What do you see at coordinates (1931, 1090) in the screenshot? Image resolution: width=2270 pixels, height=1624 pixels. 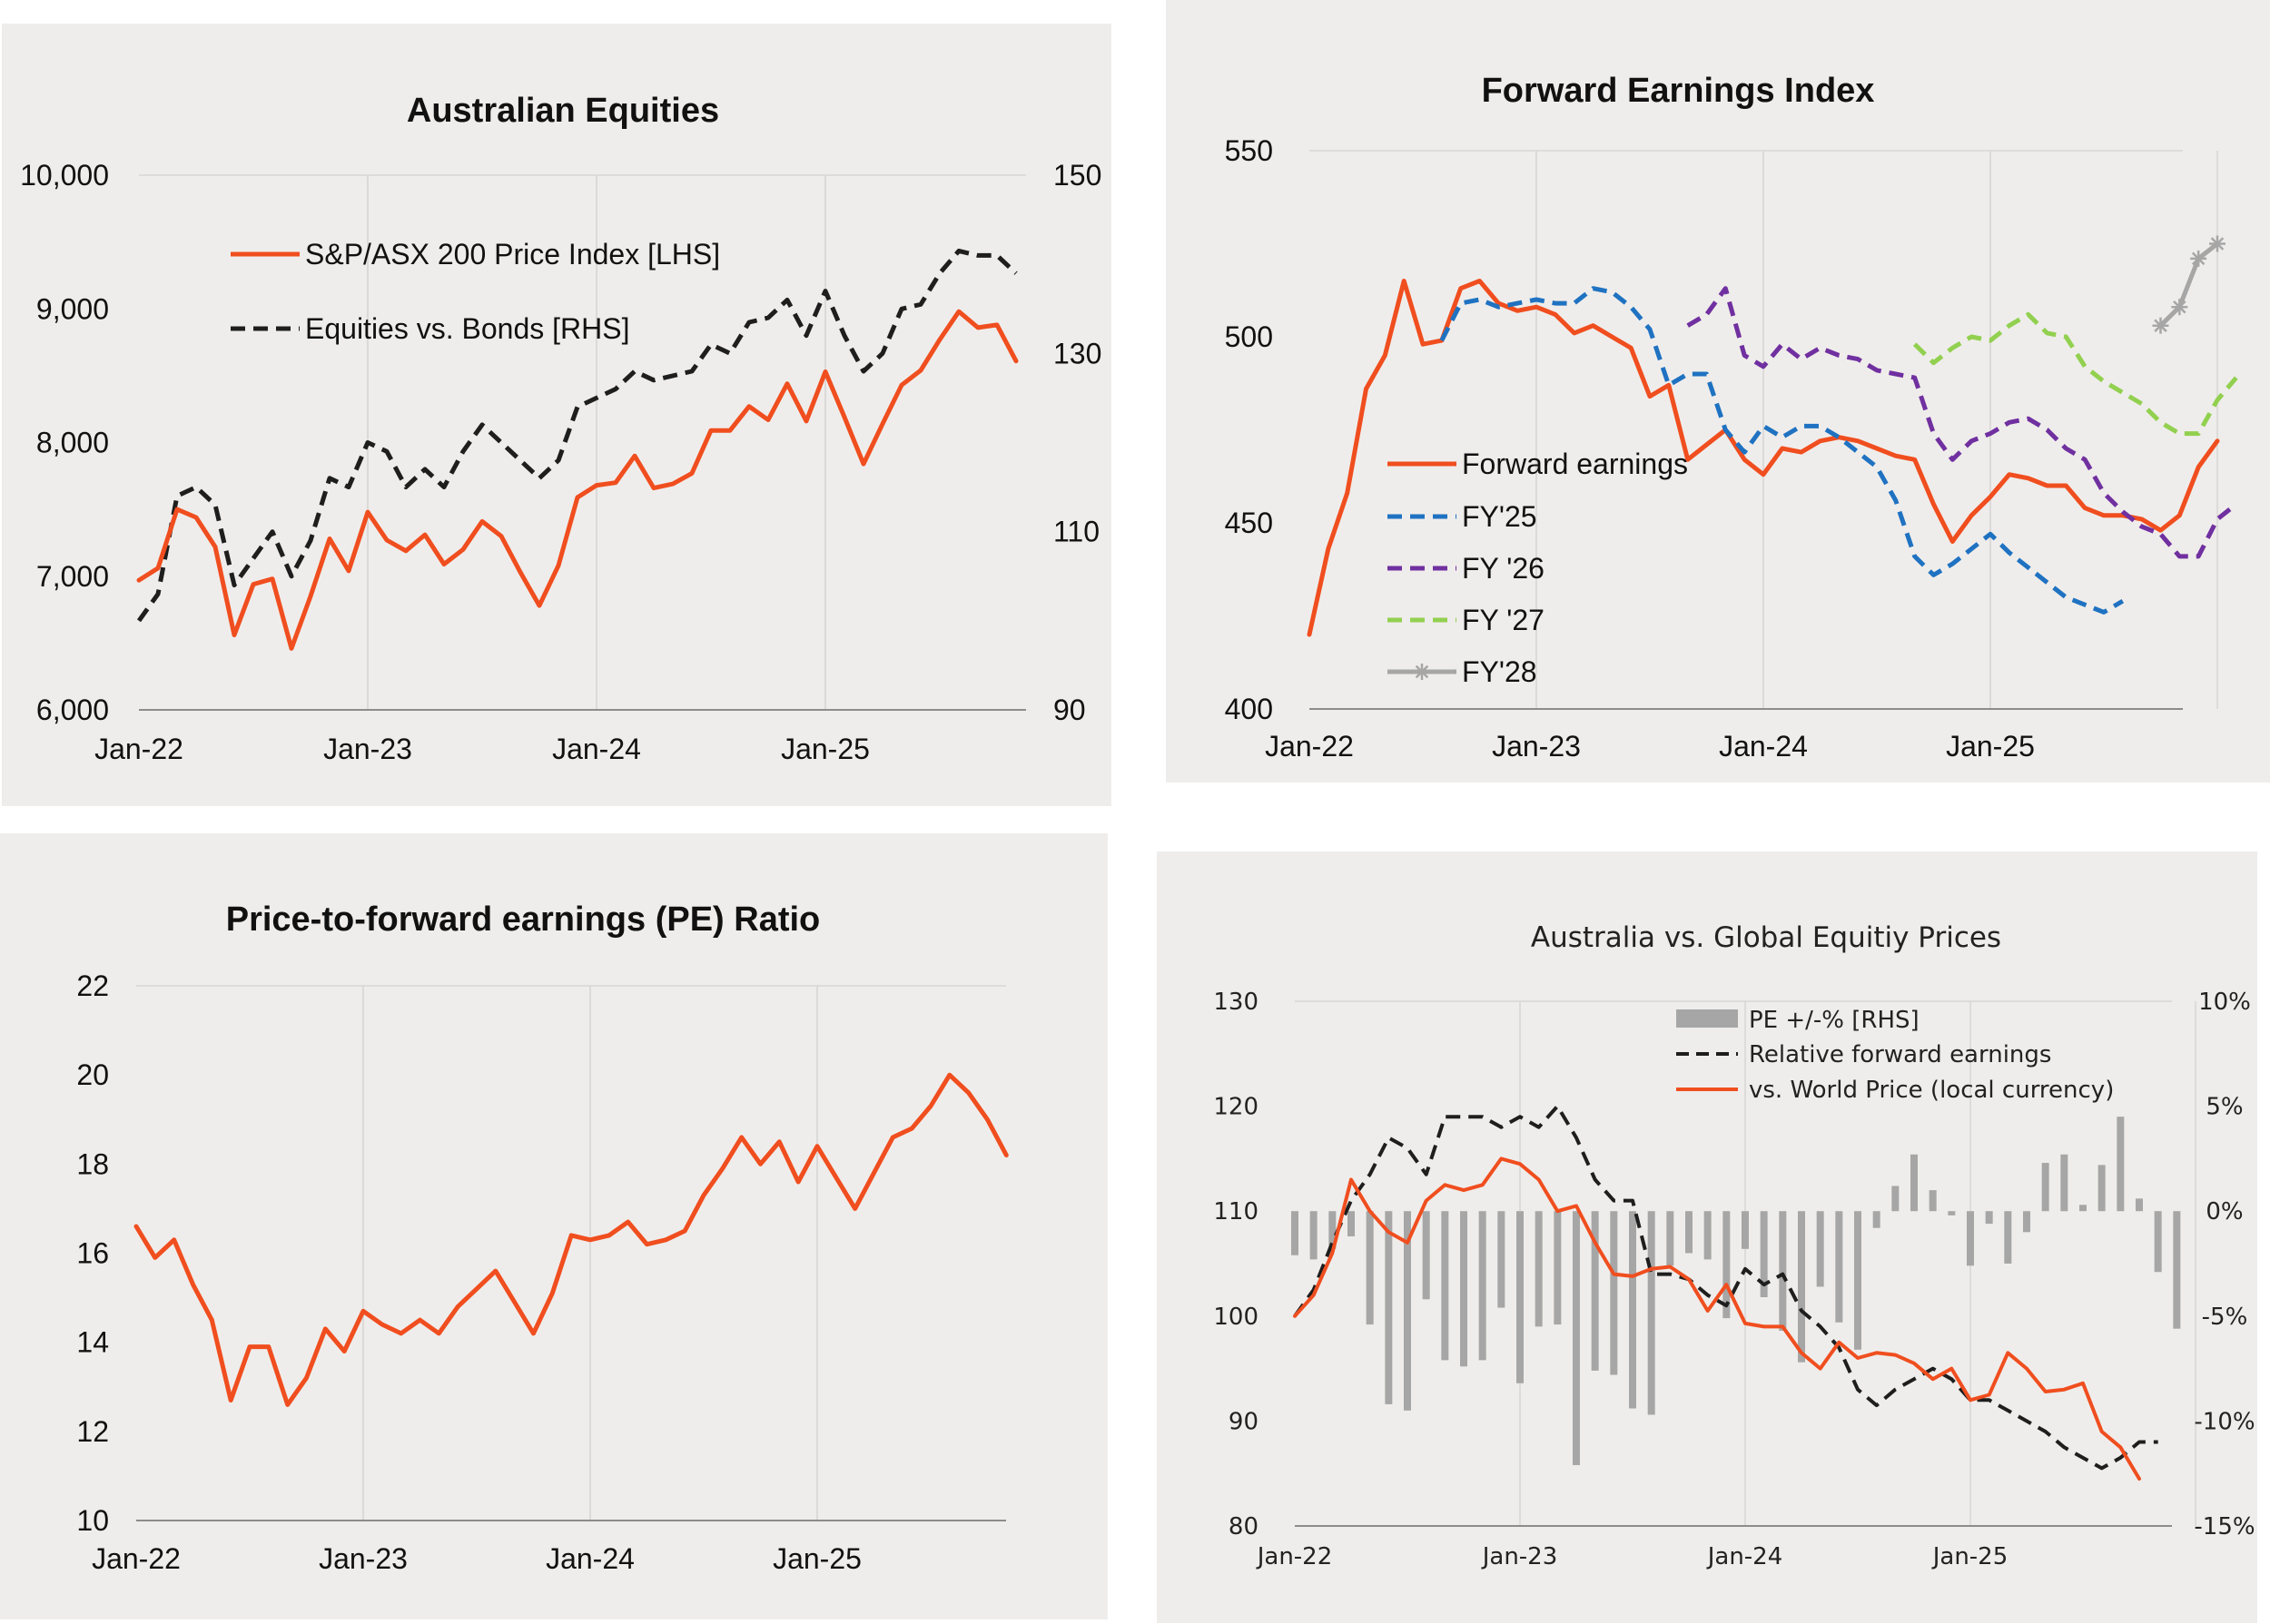 I see `legend-label-vs-world-price: vs. World Price (local currency)` at bounding box center [1931, 1090].